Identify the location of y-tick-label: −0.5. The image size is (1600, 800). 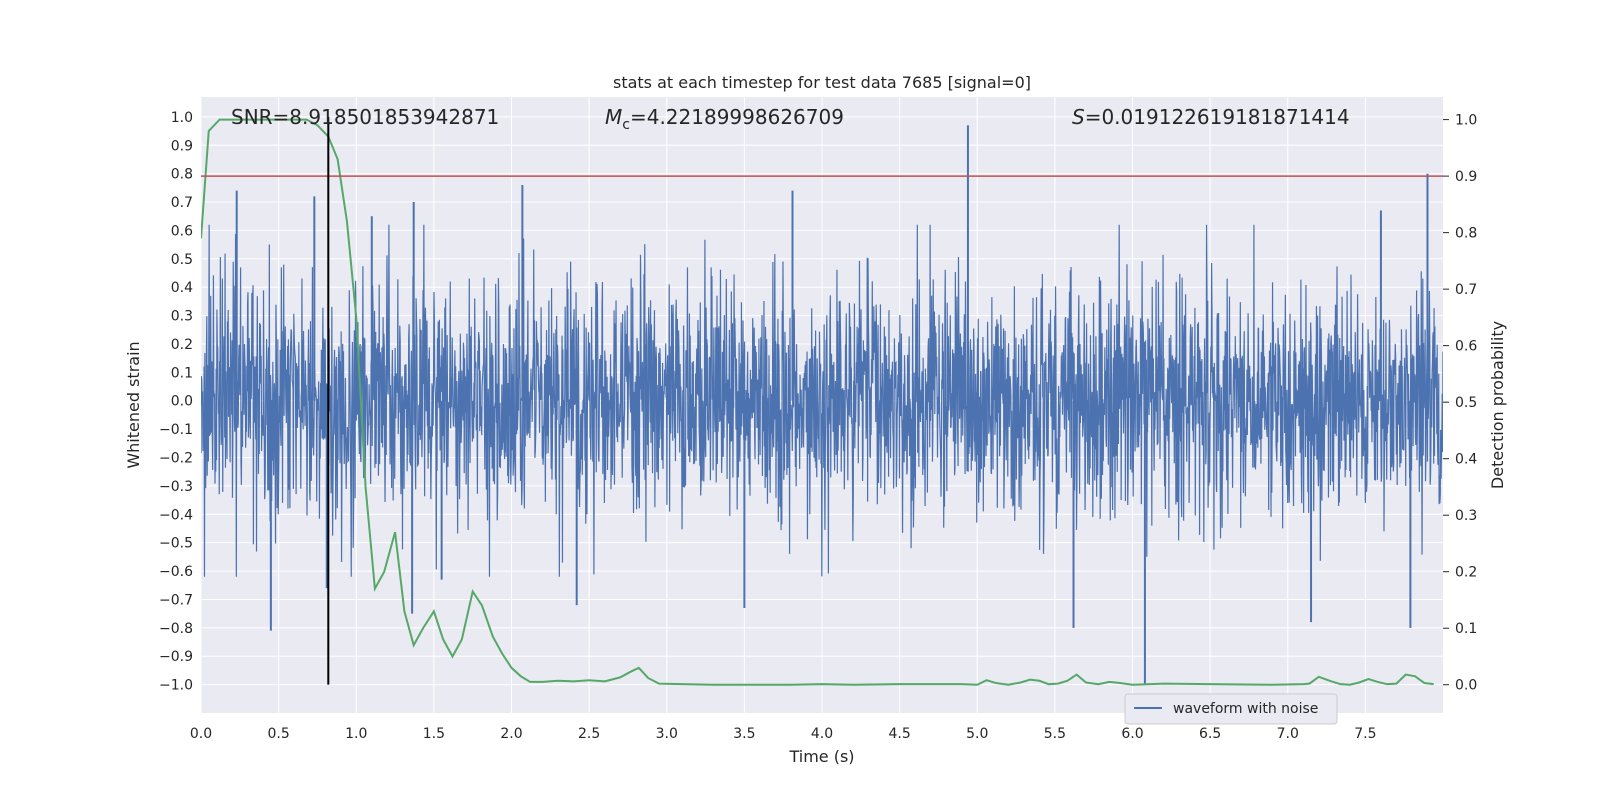
(176, 544).